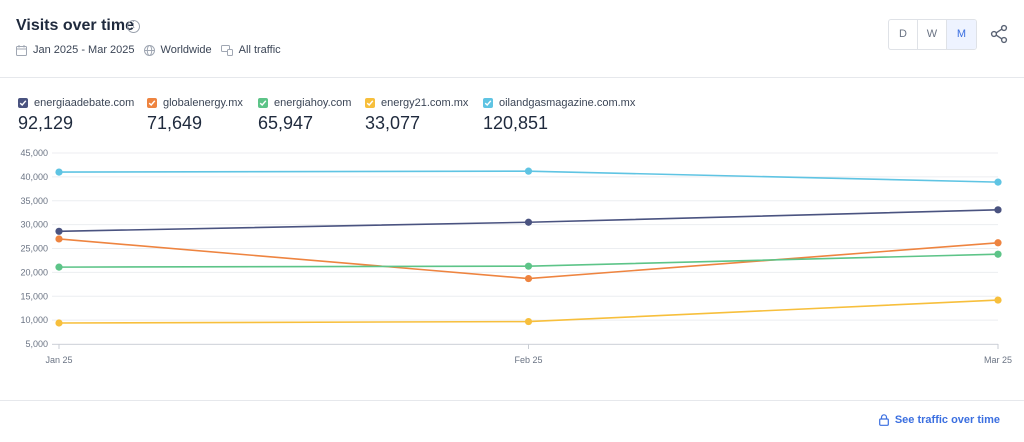  What do you see at coordinates (999, 34) in the screenshot?
I see `share-icon` at bounding box center [999, 34].